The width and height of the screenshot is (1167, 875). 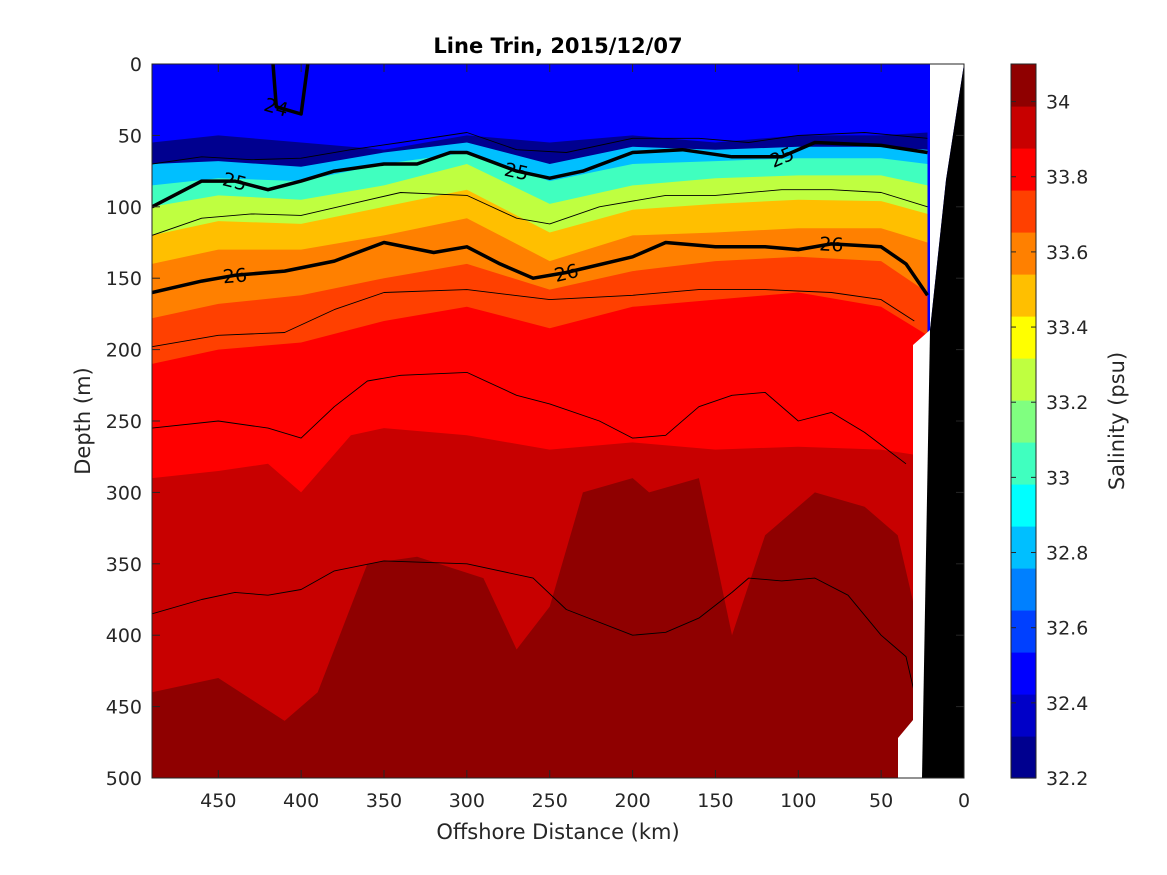 What do you see at coordinates (1058, 103) in the screenshot?
I see `colorbar-tick-label: 34` at bounding box center [1058, 103].